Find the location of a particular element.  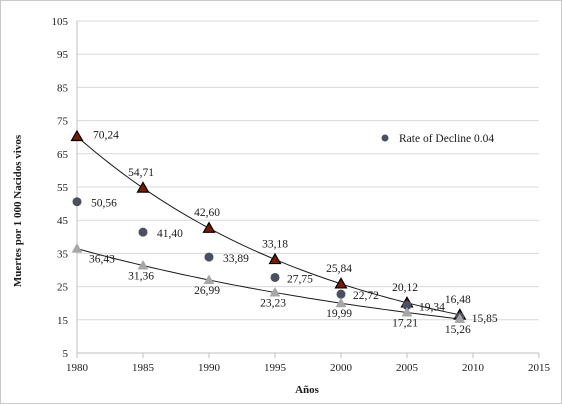

y-tick-label: 55 is located at coordinates (63, 188).